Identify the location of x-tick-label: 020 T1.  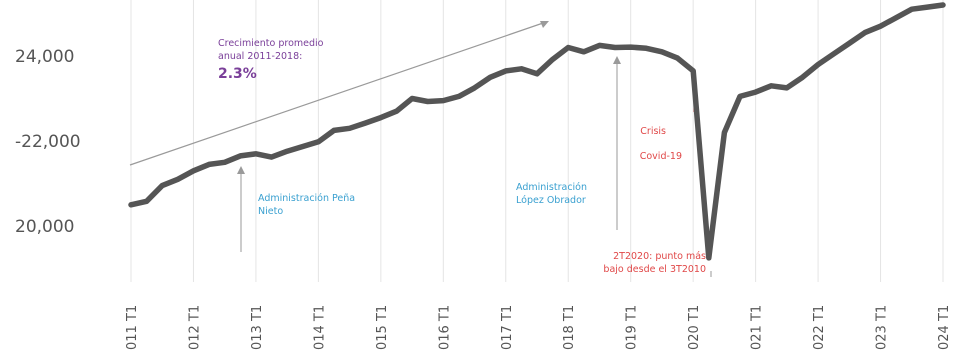
(694, 327).